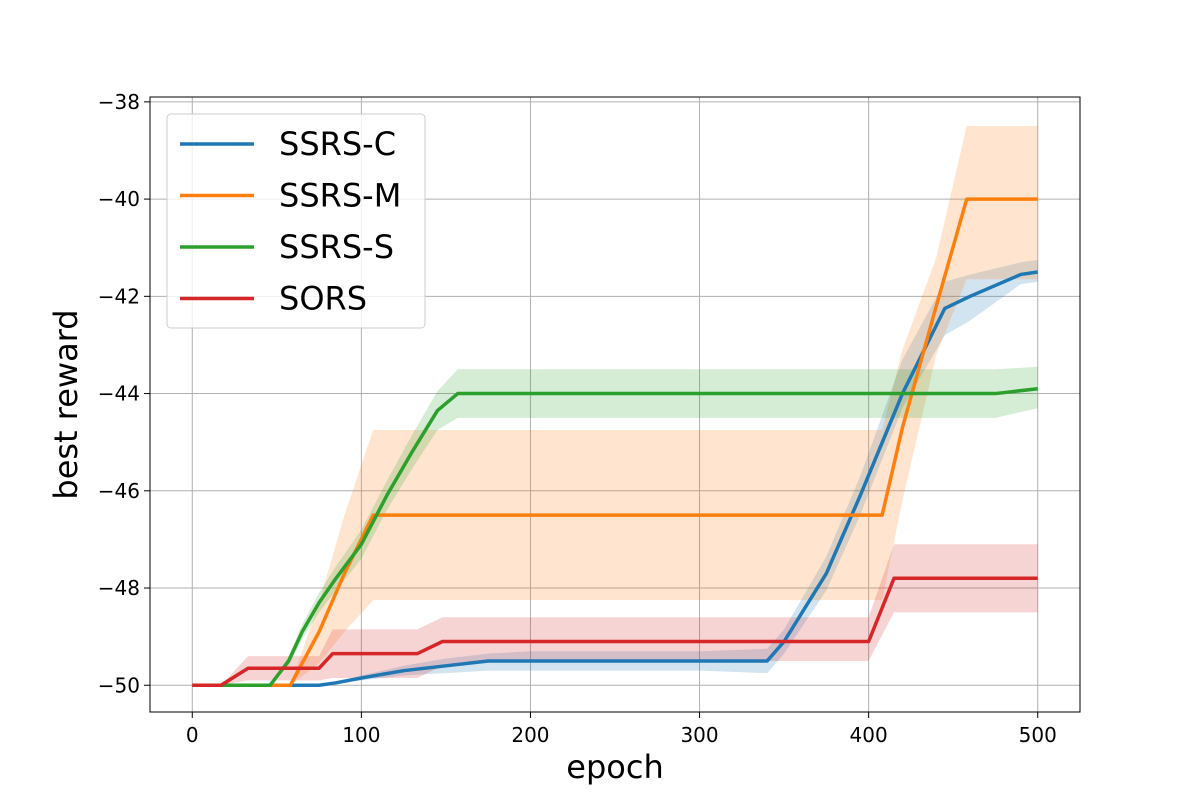 Image resolution: width=1200 pixels, height=800 pixels. I want to click on legend-box, so click(296, 221).